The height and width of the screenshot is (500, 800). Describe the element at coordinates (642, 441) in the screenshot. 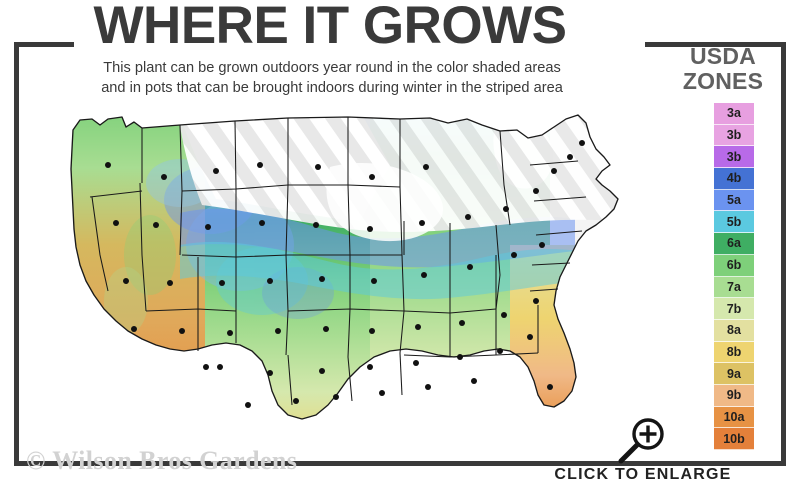

I see `magnifier-plus-icon` at that location.